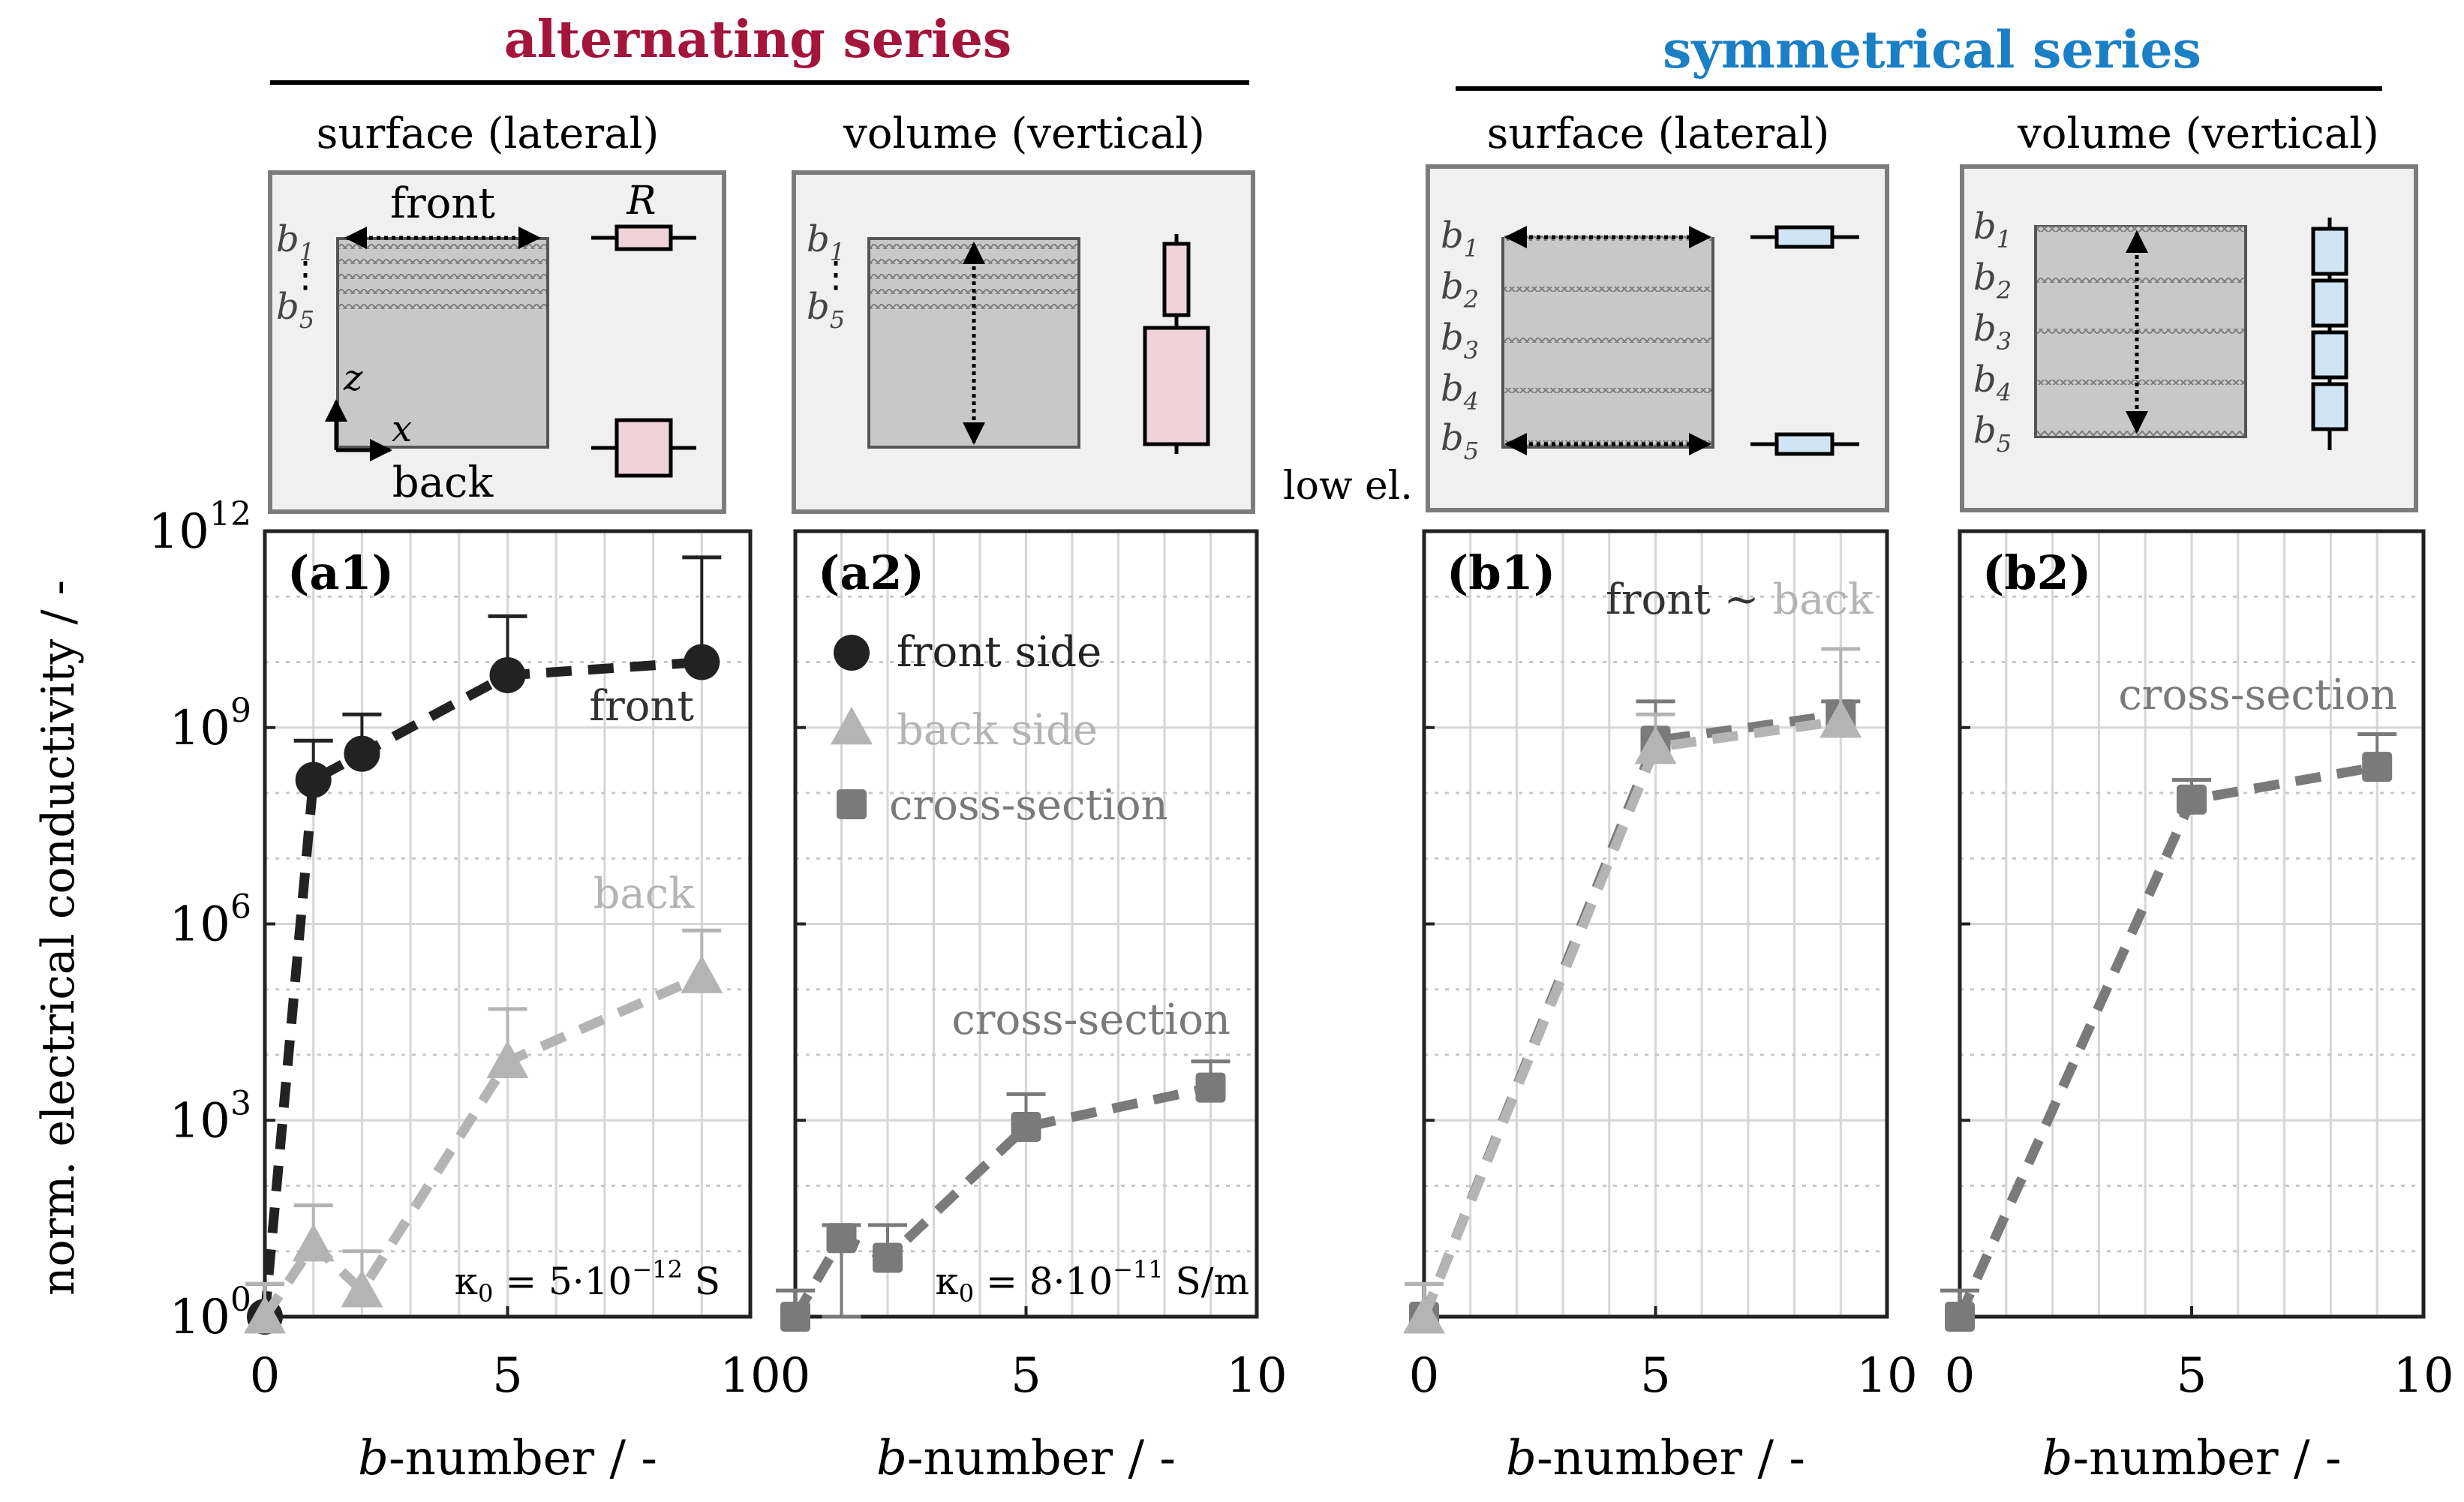 Image resolution: width=2464 pixels, height=1502 pixels. What do you see at coordinates (2198, 134) in the screenshot?
I see `schematic-b2-title: volume (vertical)` at bounding box center [2198, 134].